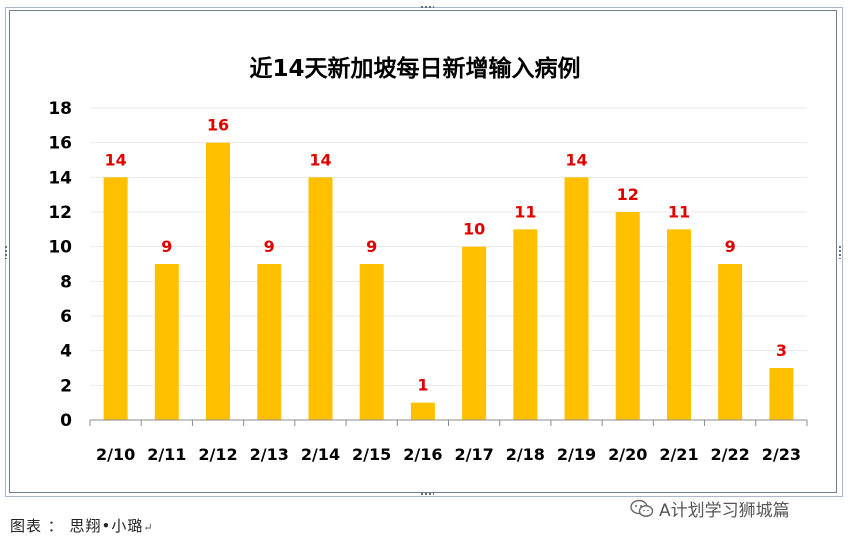 Image resolution: width=854 pixels, height=544 pixels. Describe the element at coordinates (6, 252) in the screenshot. I see `resize-handle-left` at that location.